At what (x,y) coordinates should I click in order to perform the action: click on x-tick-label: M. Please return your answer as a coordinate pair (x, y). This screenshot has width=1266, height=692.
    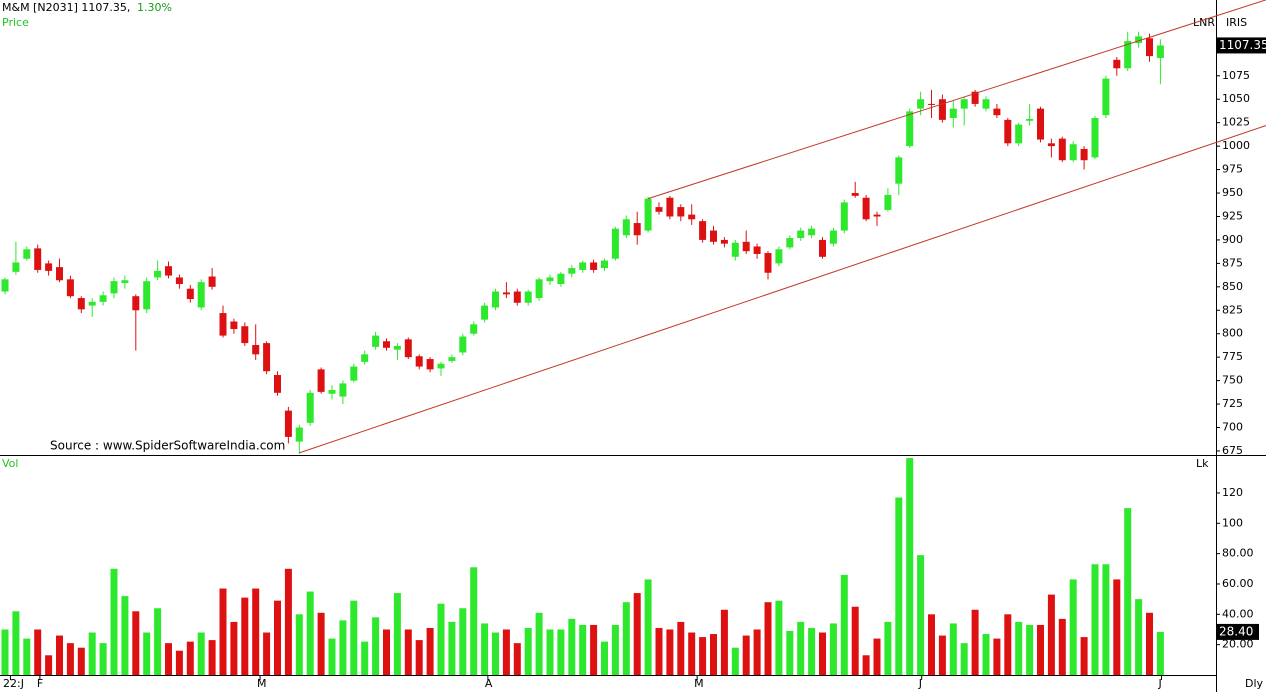
    Looking at the image, I should click on (262, 683).